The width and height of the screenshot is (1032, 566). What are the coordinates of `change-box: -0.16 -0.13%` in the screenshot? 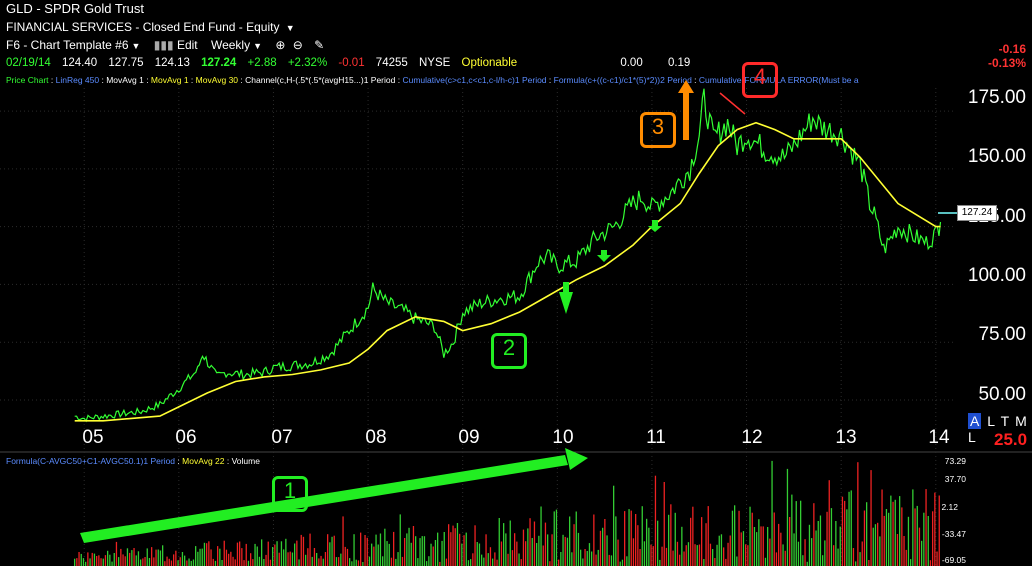 It's located at (1007, 56).